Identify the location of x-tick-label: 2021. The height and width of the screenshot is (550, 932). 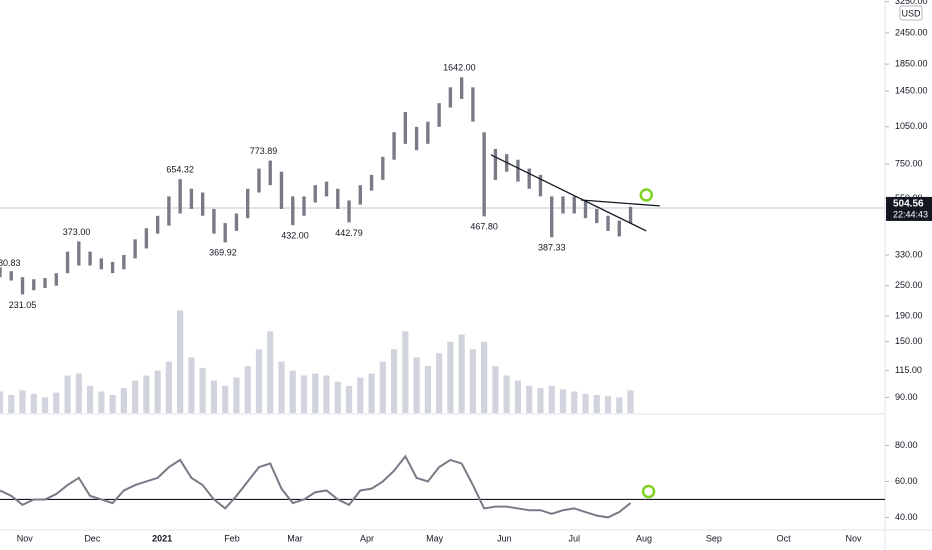
(162, 538).